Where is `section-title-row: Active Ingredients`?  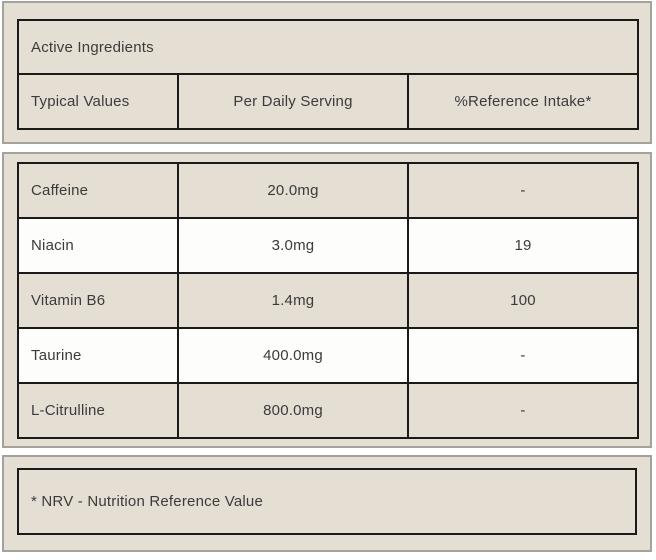 section-title-row: Active Ingredients is located at coordinates (328, 47).